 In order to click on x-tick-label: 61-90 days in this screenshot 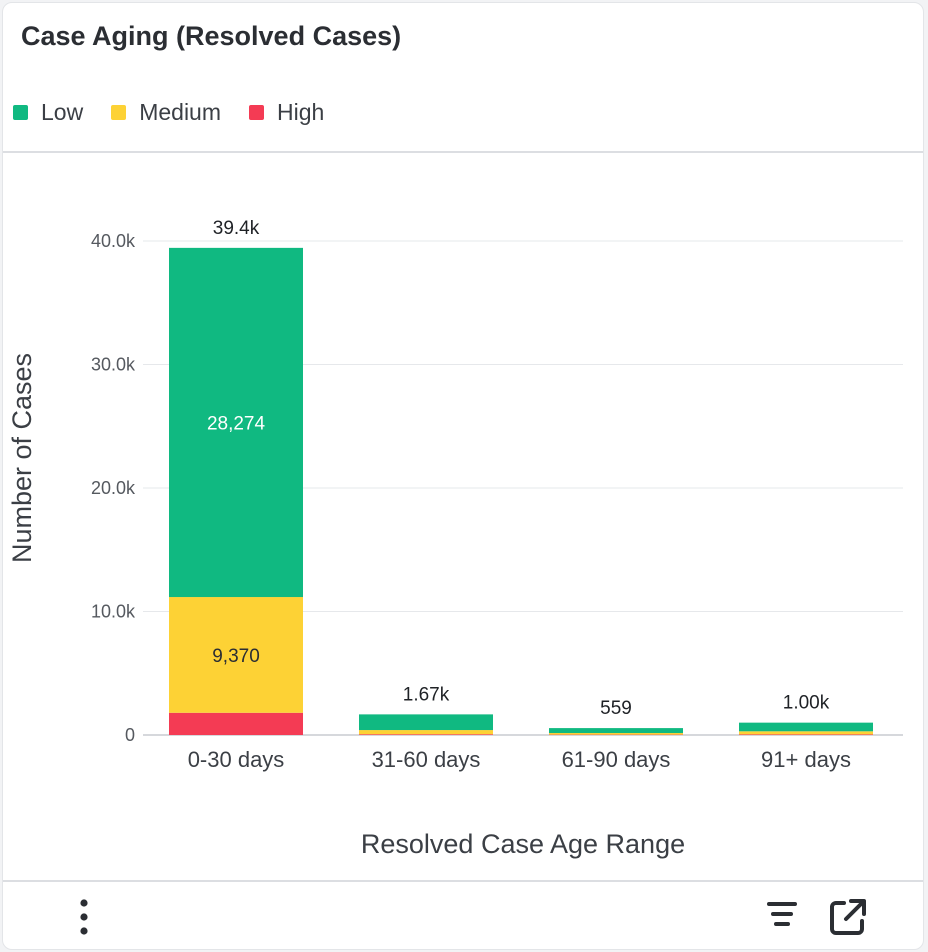, I will do `click(616, 759)`.